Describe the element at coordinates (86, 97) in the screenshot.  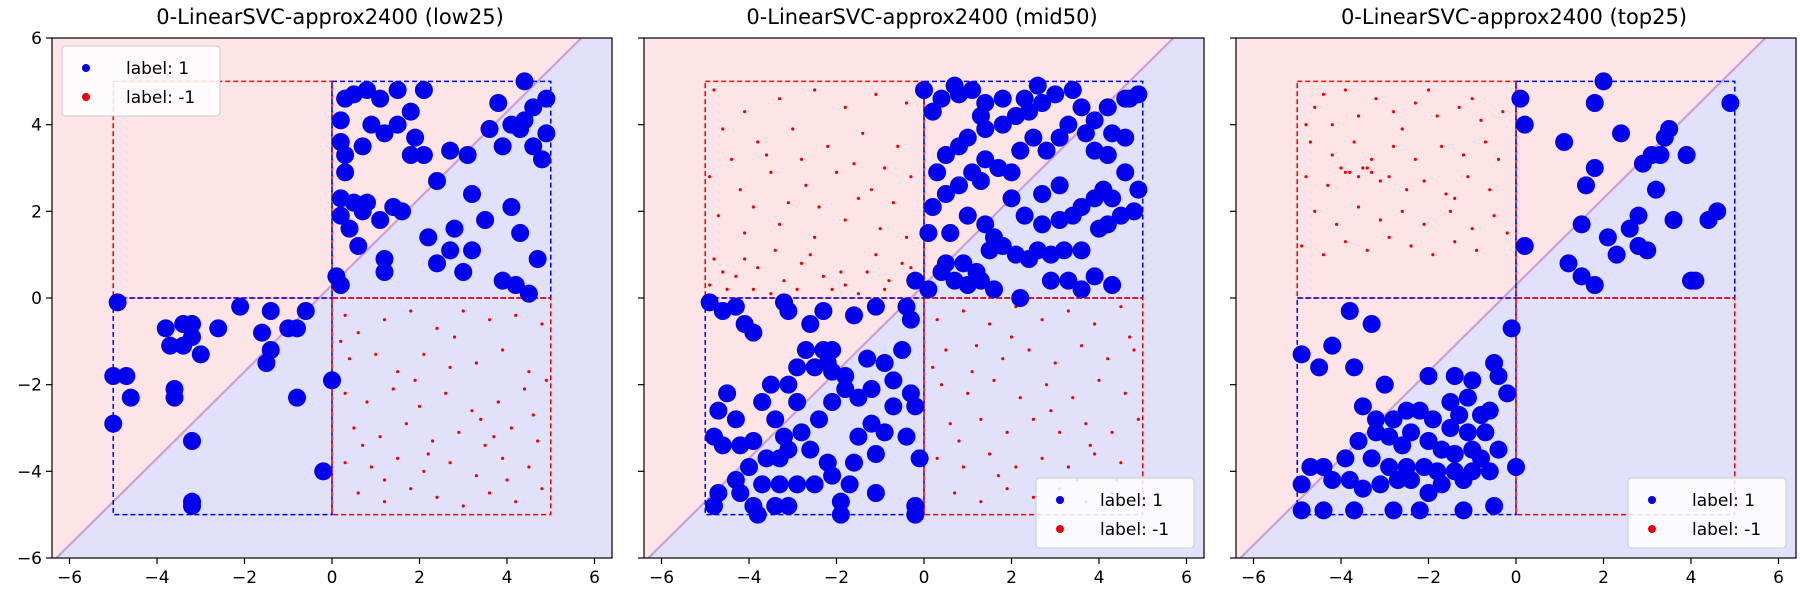
I see `legend-marker-neg` at that location.